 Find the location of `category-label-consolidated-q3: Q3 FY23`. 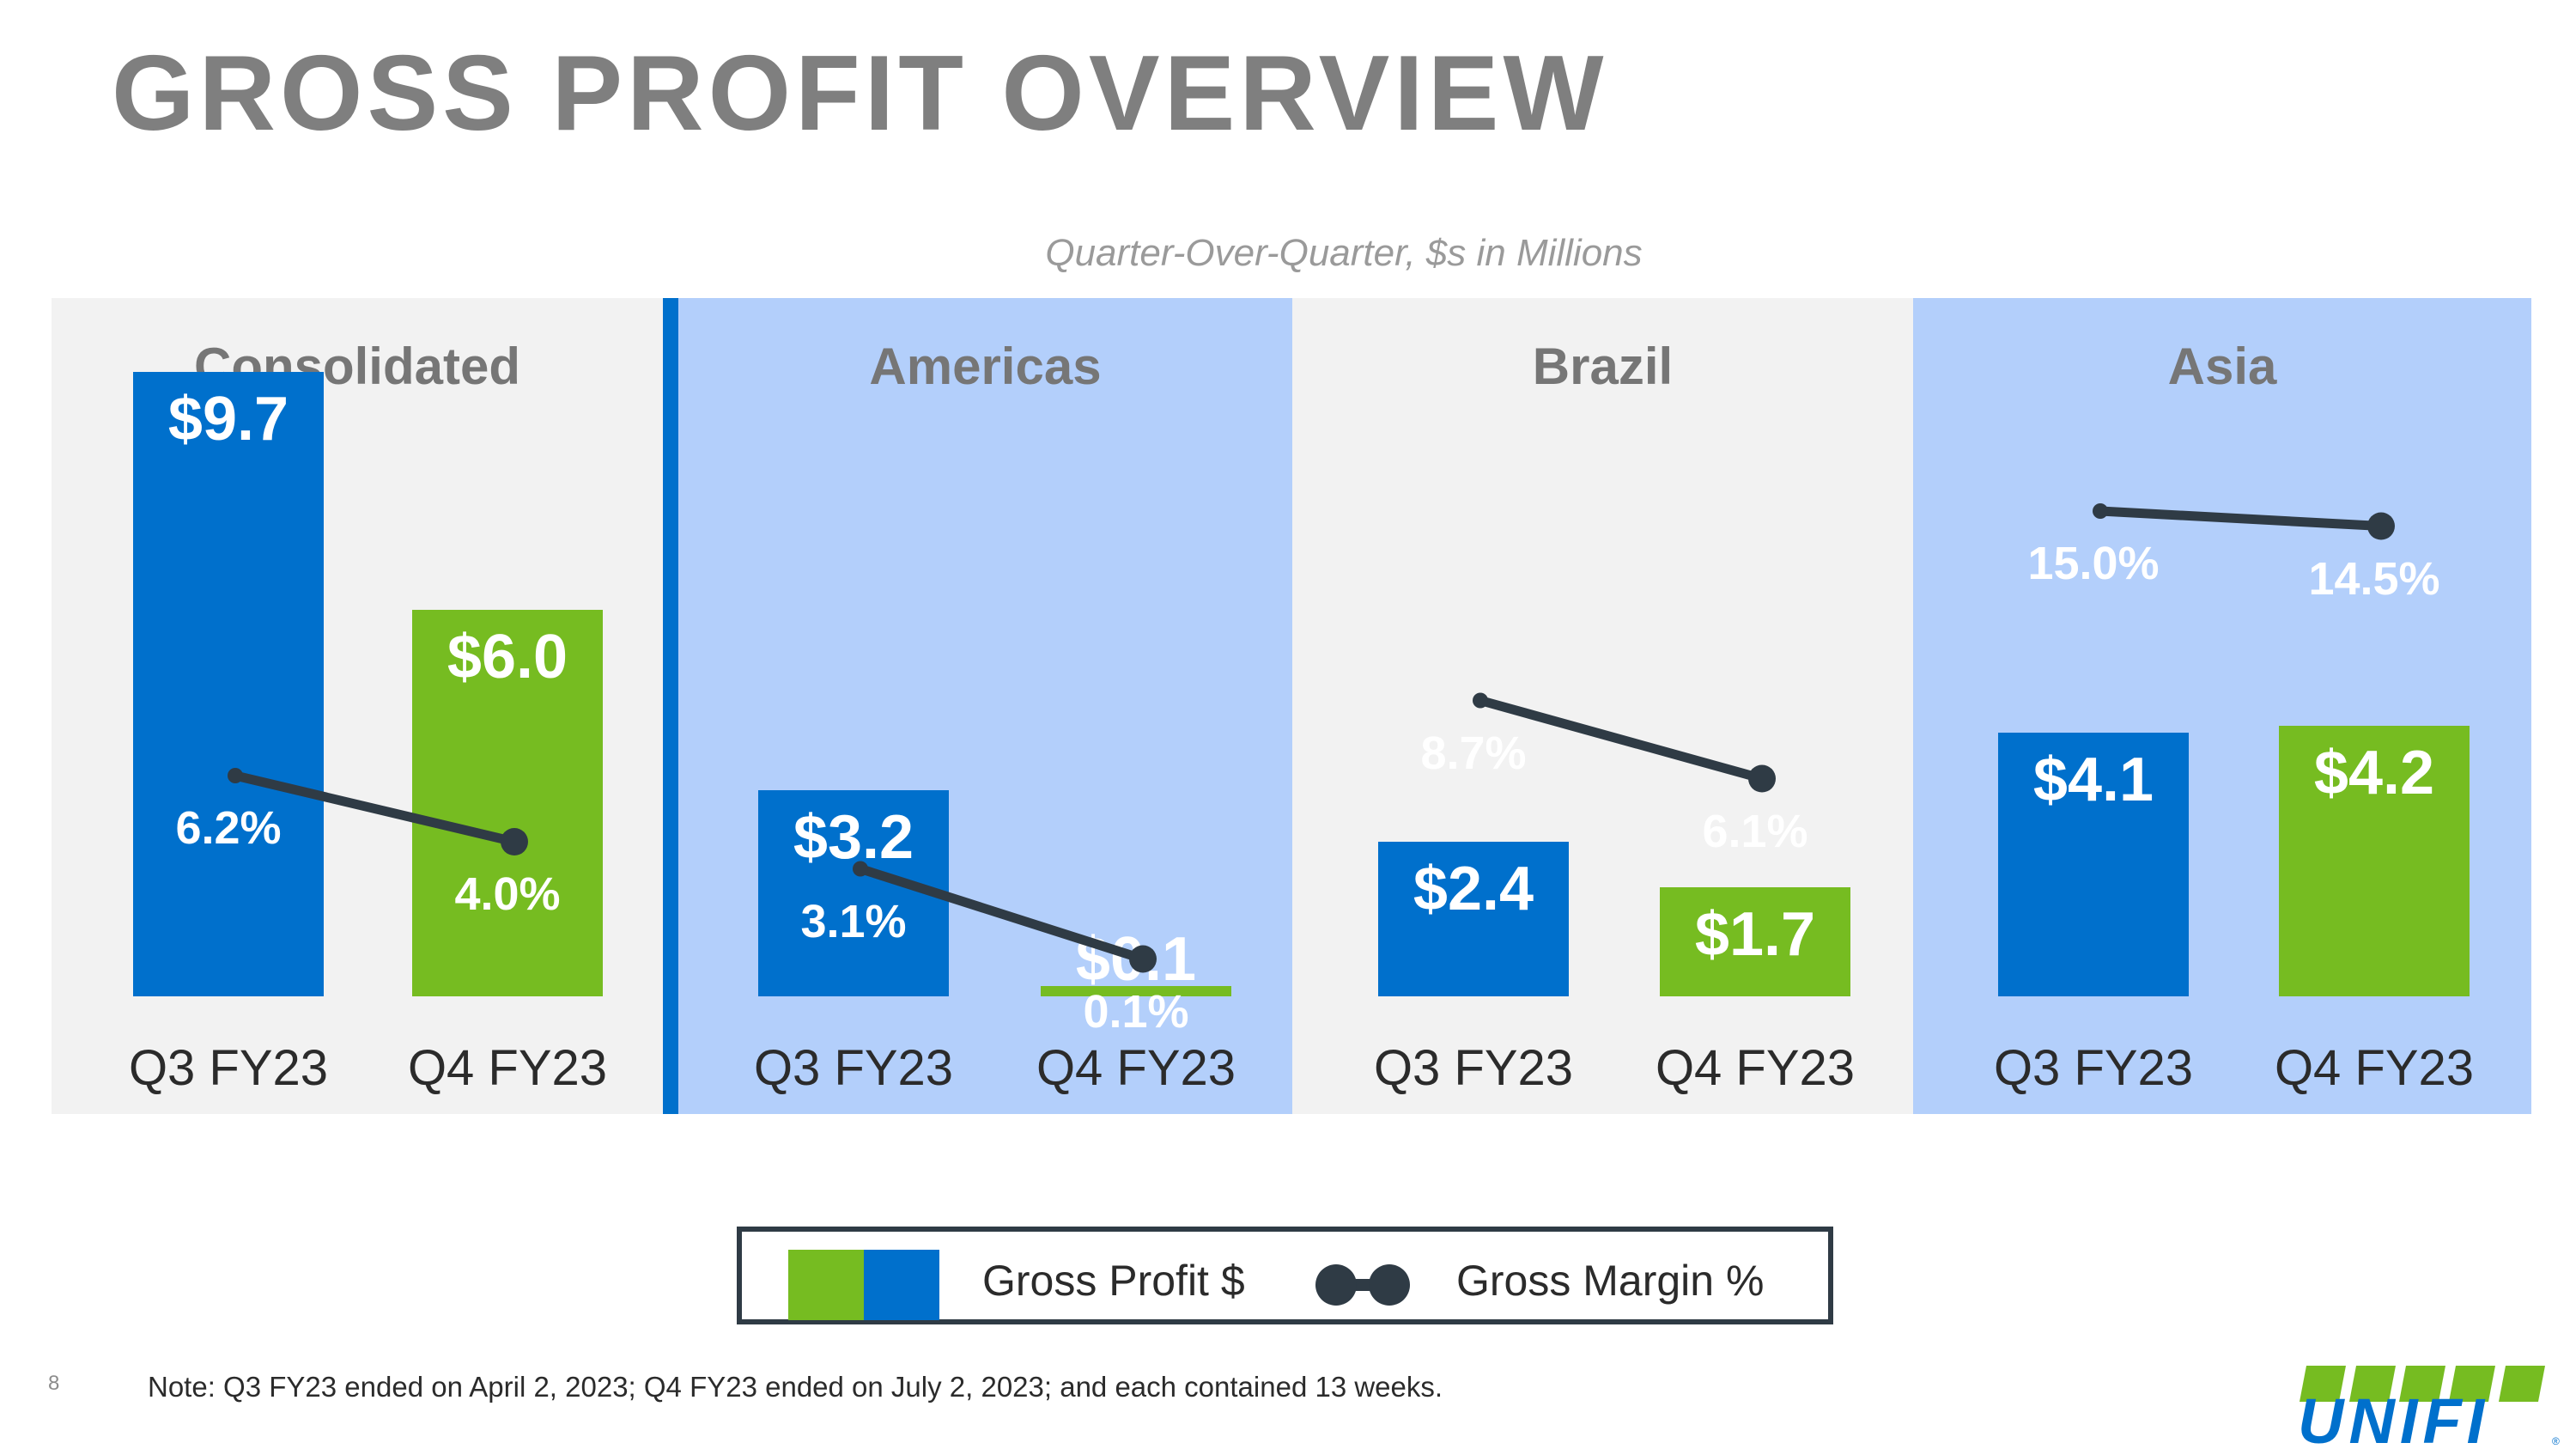

category-label-consolidated-q3: Q3 FY23 is located at coordinates (229, 1068).